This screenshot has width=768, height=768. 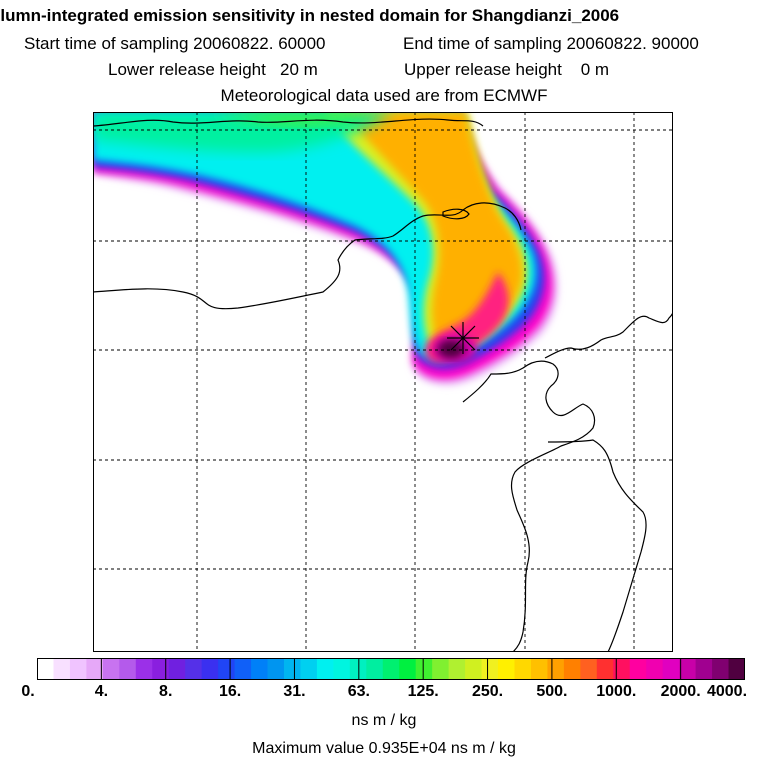 What do you see at coordinates (616, 691) in the screenshot?
I see `colorbar-tick-label: 1000.` at bounding box center [616, 691].